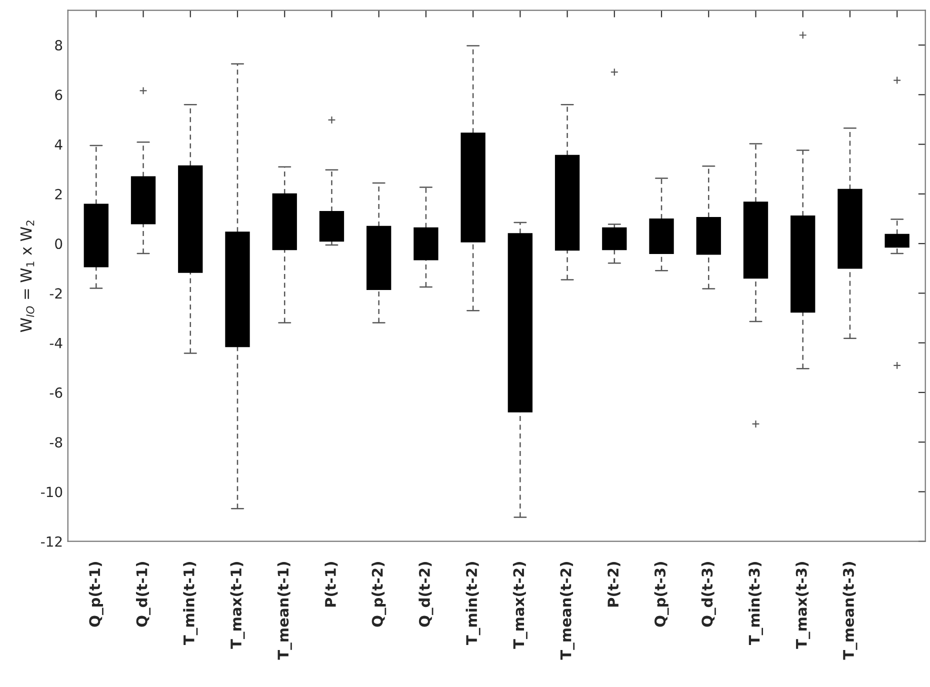  Describe the element at coordinates (613, 584) in the screenshot. I see `x-tick-label: P(t-2)` at that location.